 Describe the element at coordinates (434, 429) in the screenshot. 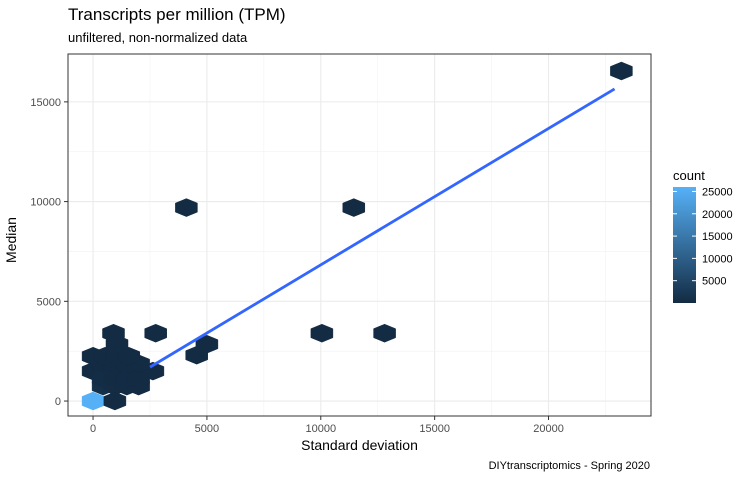

I see `x-tick-label: 15000` at that location.